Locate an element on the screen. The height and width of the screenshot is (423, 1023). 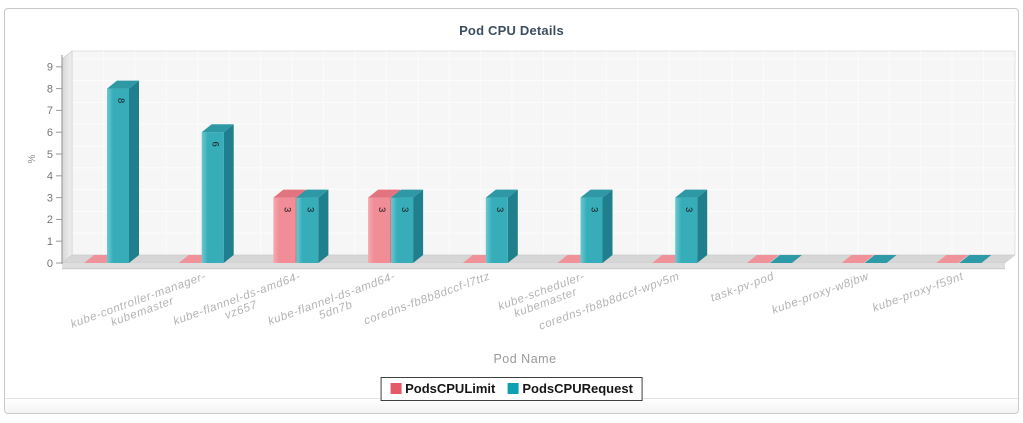
bar-podscpurequest-0: 8 is located at coordinates (123, 171).